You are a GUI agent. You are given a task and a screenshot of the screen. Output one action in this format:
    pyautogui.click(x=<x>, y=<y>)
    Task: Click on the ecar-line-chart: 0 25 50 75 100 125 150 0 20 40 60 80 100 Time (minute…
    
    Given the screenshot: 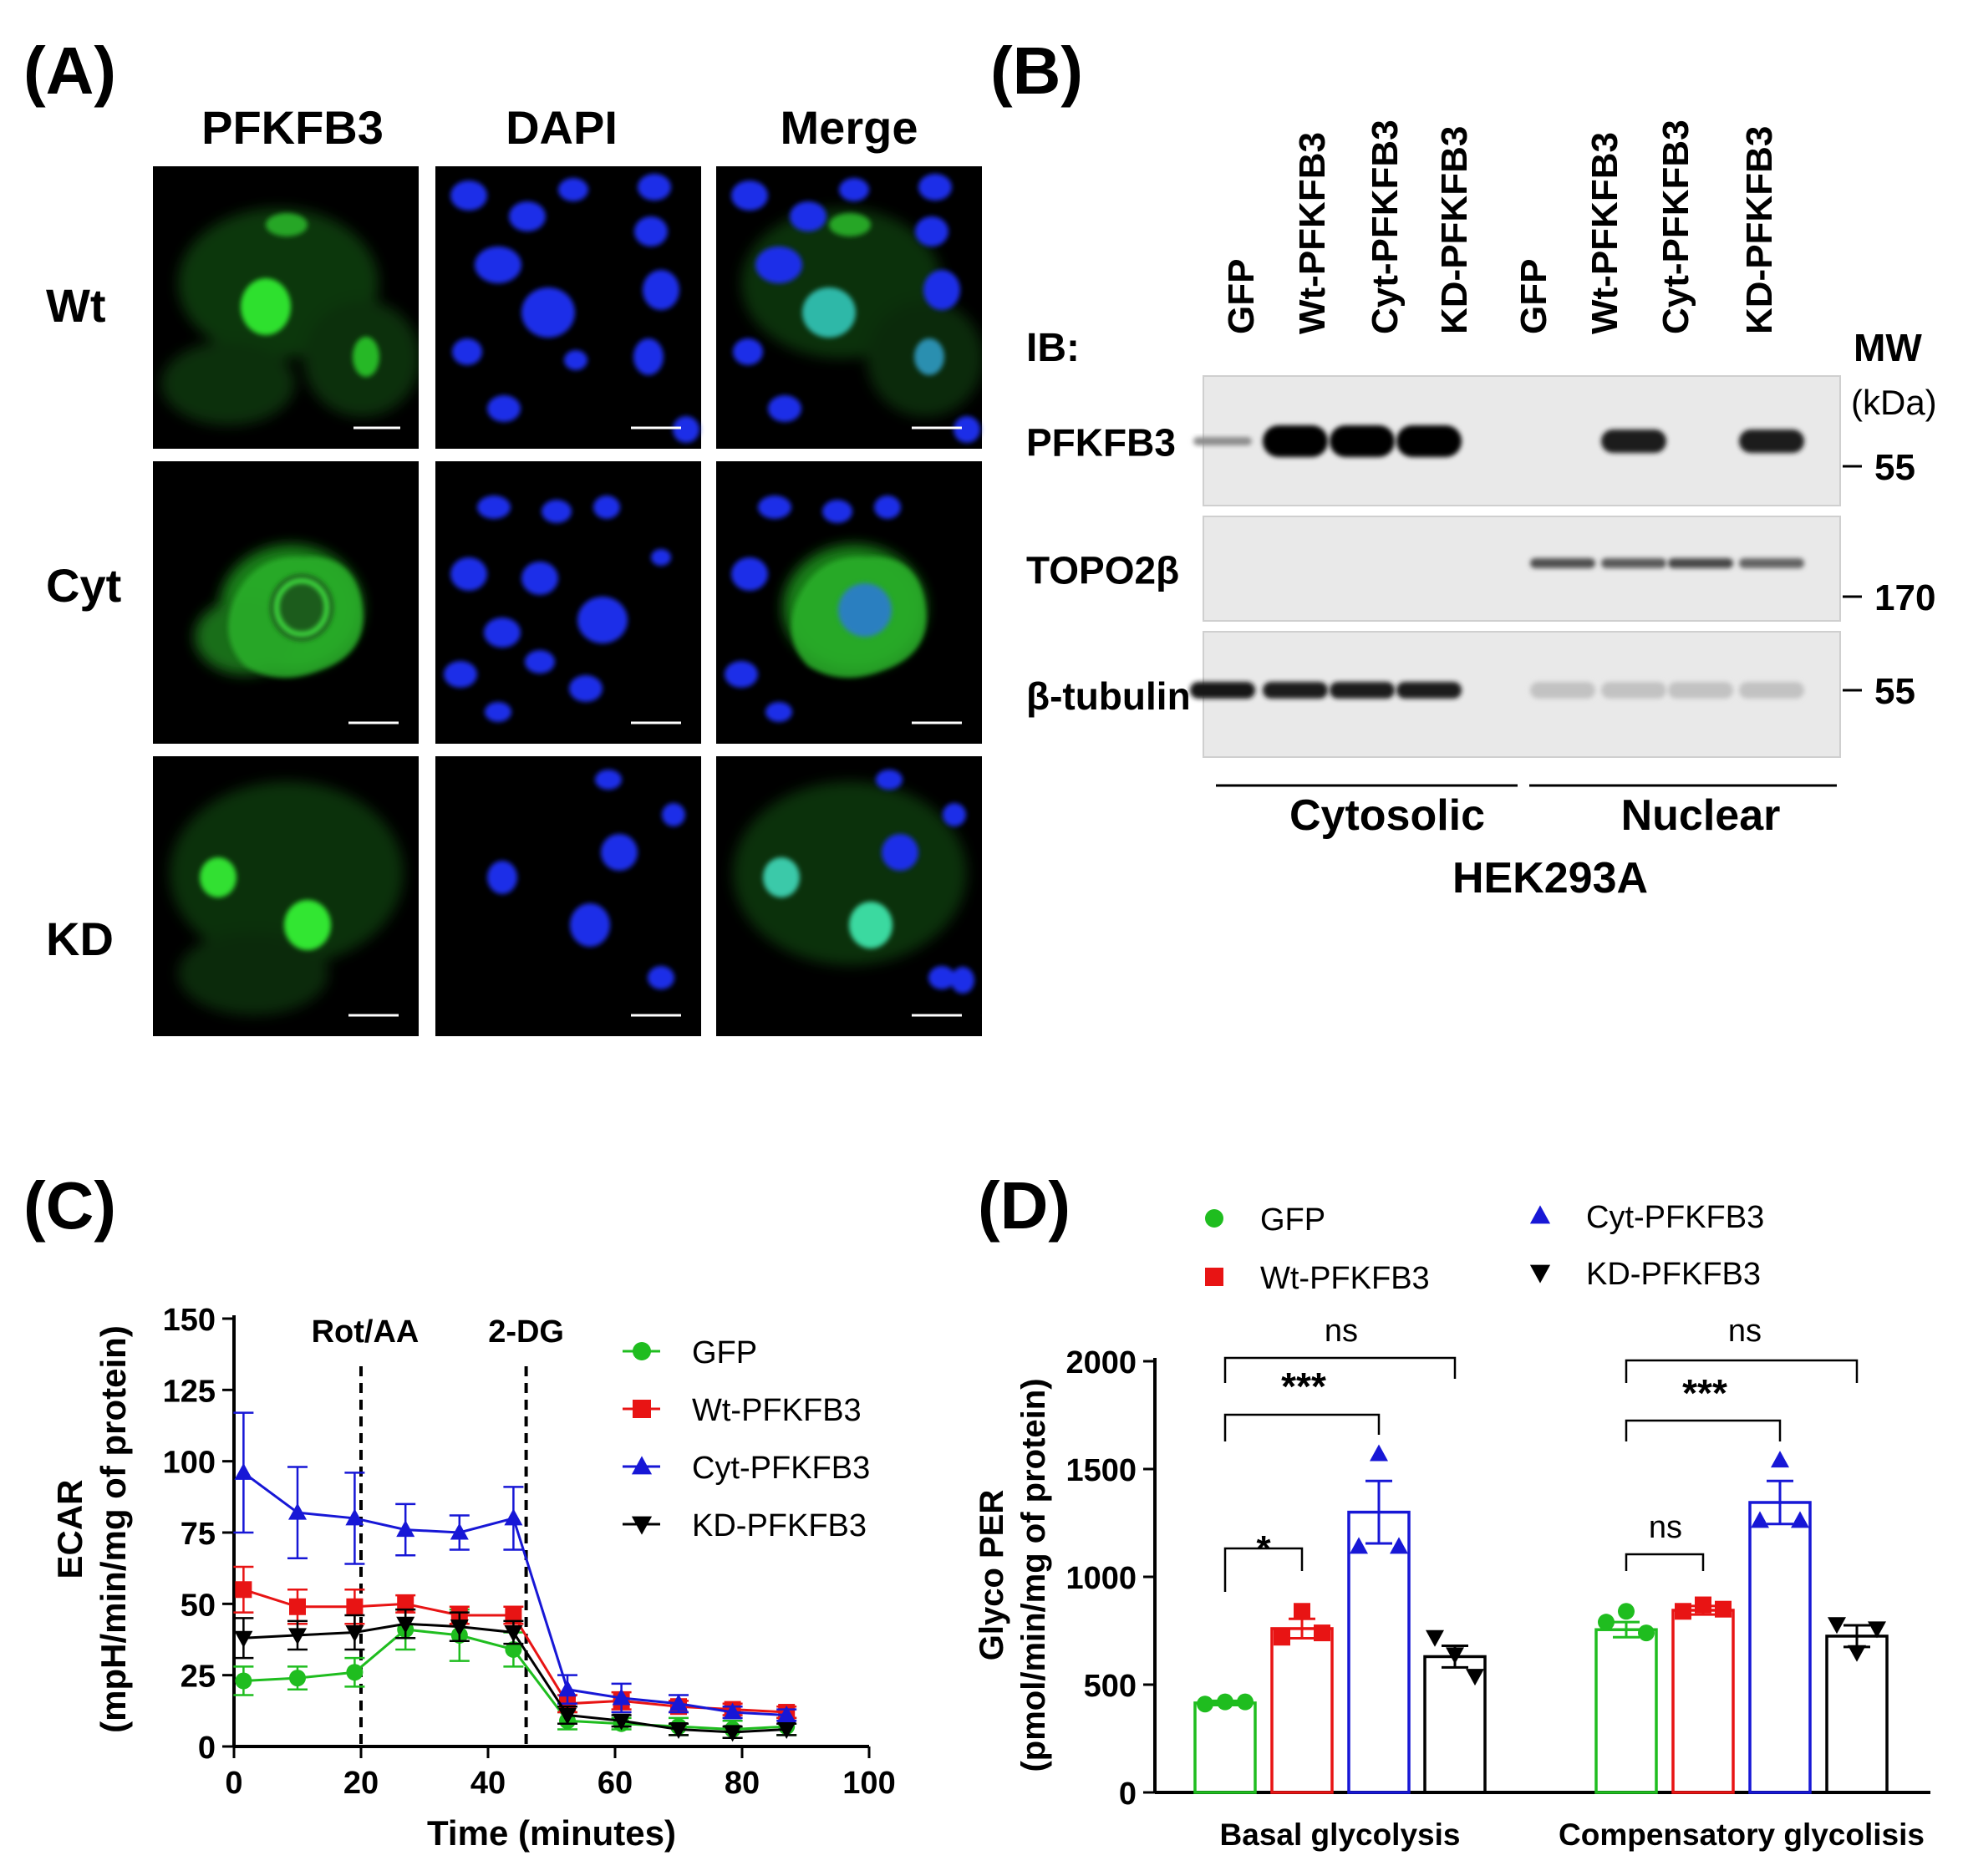 What is the action you would take?
    pyautogui.click(x=473, y=1578)
    